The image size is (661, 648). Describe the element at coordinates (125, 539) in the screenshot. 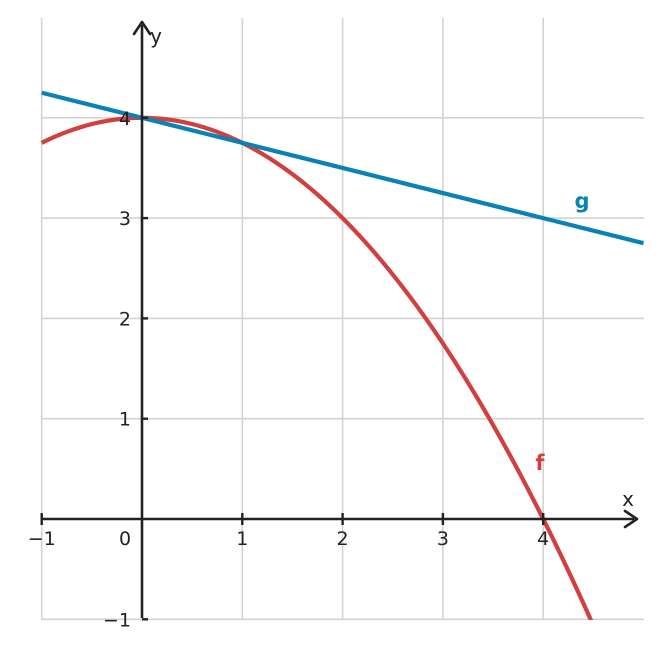

I see `x-tick-label: 0` at that location.